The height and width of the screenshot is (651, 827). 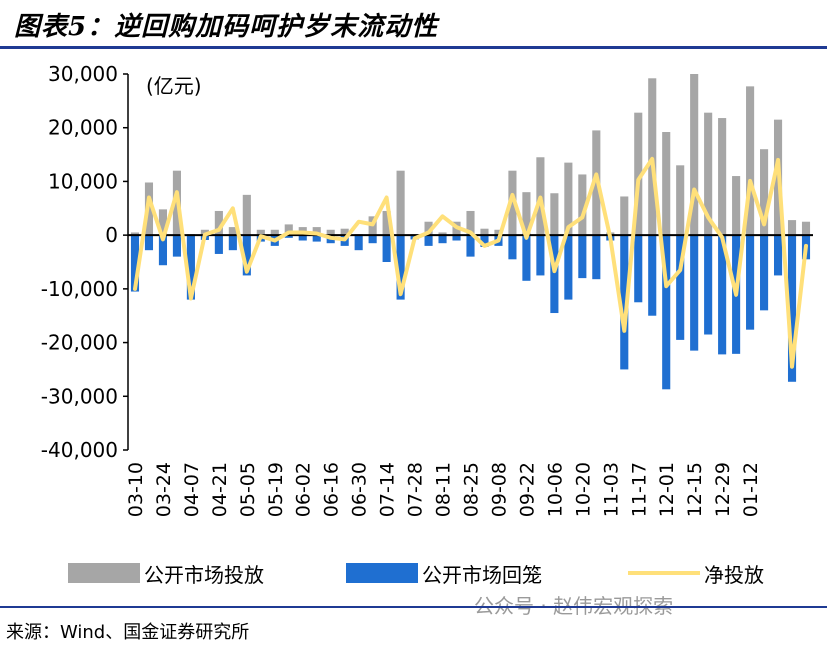 I want to click on y-tick-label: 30,000, so click(x=83, y=74).